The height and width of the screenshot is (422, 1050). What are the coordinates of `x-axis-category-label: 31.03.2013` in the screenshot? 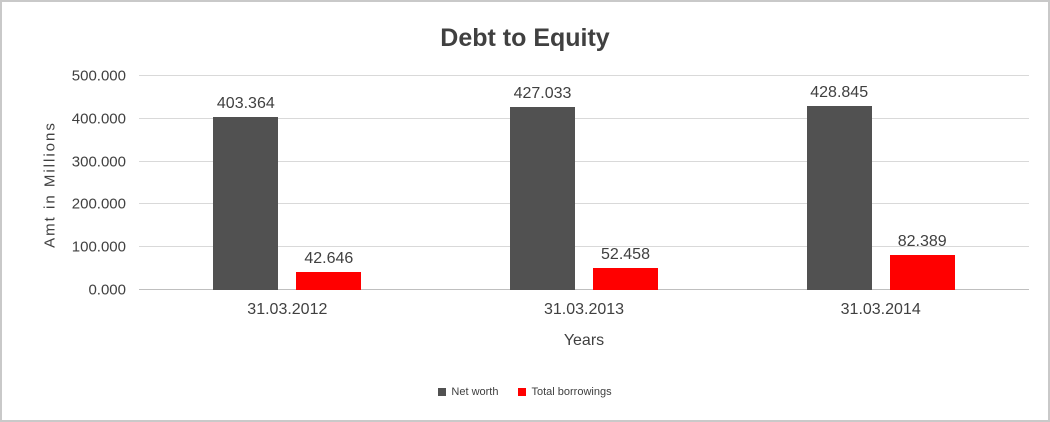 It's located at (584, 309).